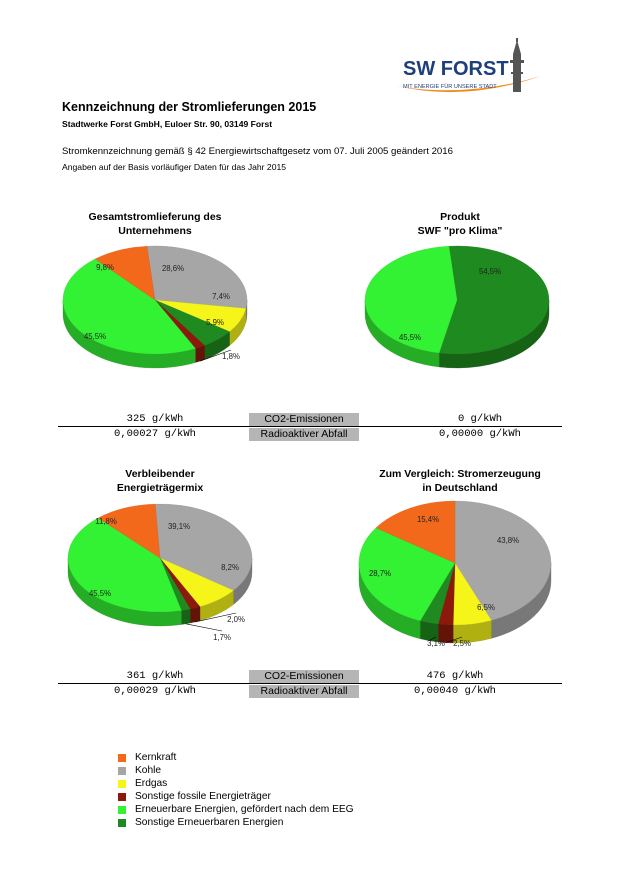 The height and width of the screenshot is (877, 620). Describe the element at coordinates (203, 796) in the screenshot. I see `legend-label: Sonstige fossile Energieträger` at that location.